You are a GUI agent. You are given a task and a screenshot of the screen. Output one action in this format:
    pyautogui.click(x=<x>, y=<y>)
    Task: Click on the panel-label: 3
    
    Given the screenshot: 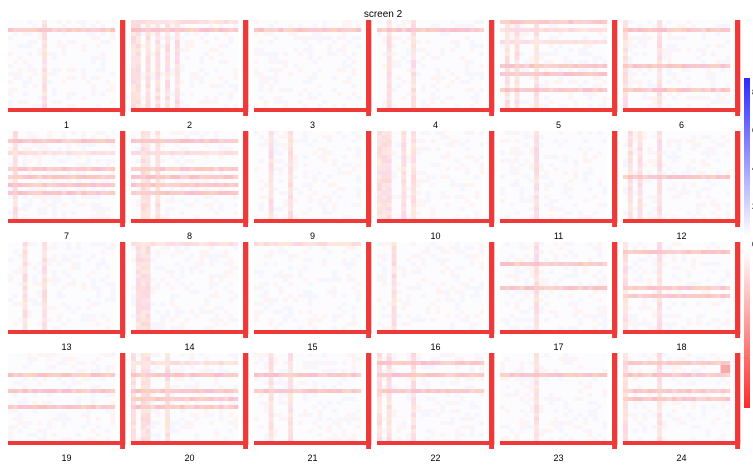 What is the action you would take?
    pyautogui.click(x=312, y=125)
    